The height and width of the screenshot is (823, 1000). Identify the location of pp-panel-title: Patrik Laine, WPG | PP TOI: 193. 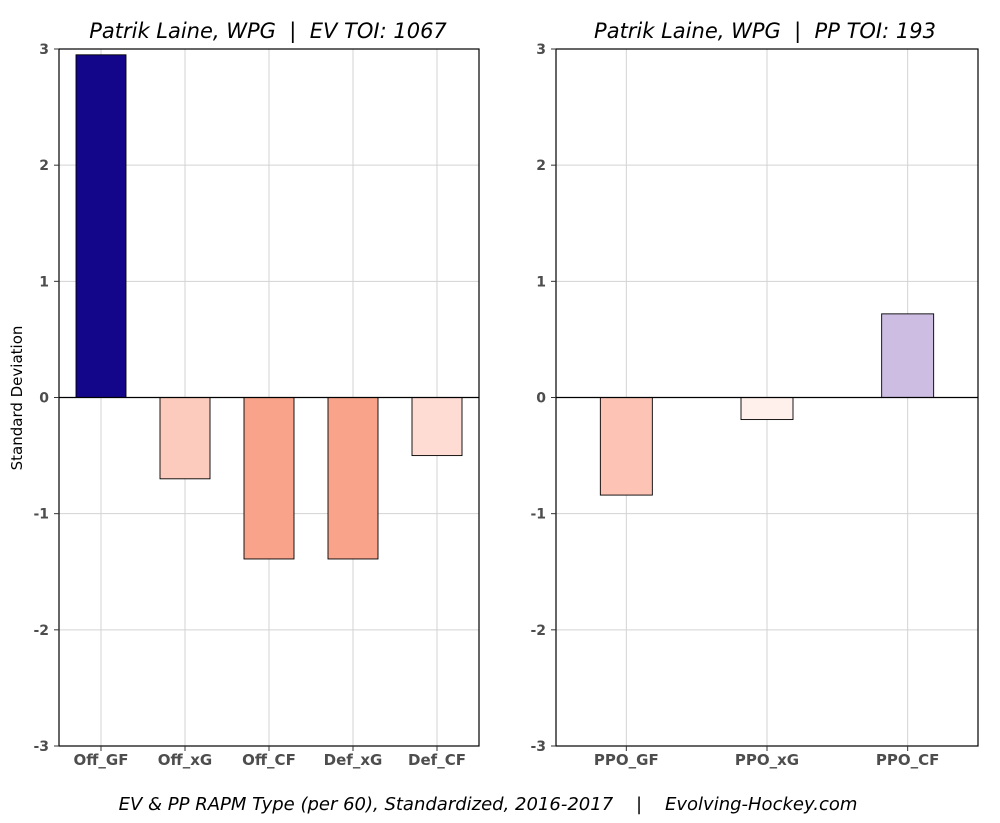
(765, 31).